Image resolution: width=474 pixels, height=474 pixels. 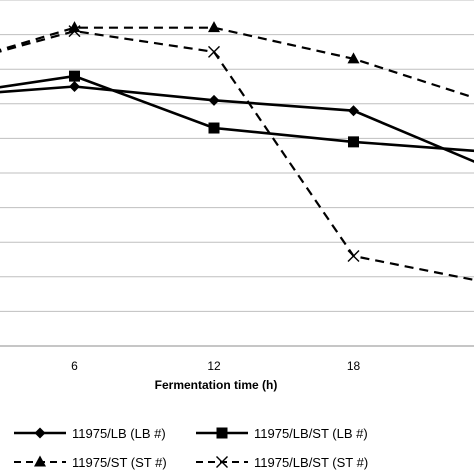 I want to click on legend-item: 11975/LB/ST (LB #), so click(x=282, y=433).